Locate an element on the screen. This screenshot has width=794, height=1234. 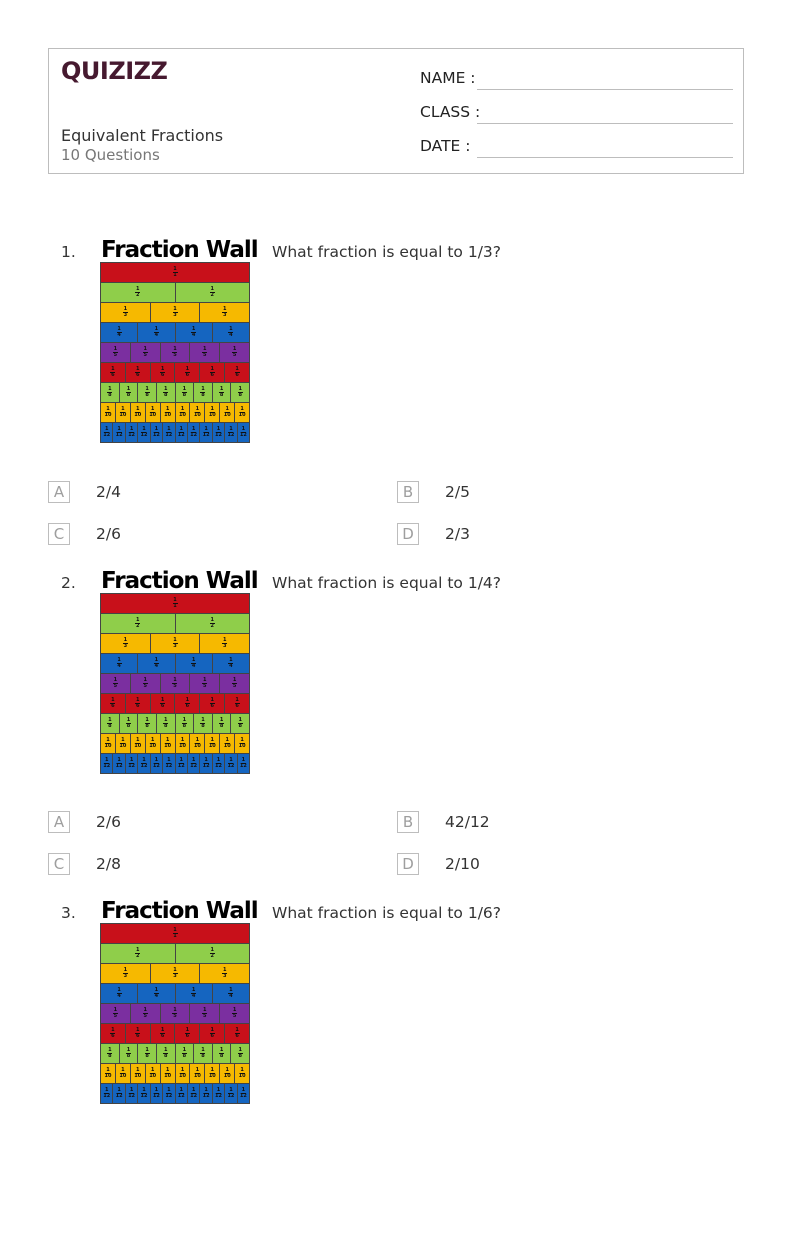
question-number: 2. is located at coordinates (68, 583).